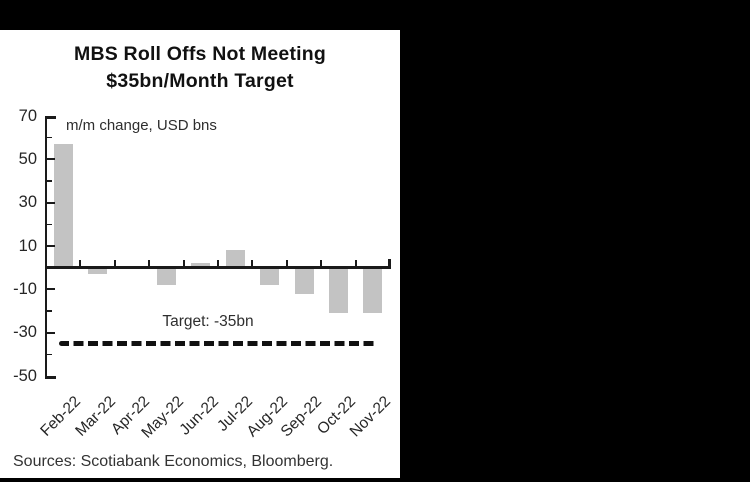 This screenshot has height=482, width=750. Describe the element at coordinates (25, 375) in the screenshot. I see `y-tick-label--50: -50` at that location.